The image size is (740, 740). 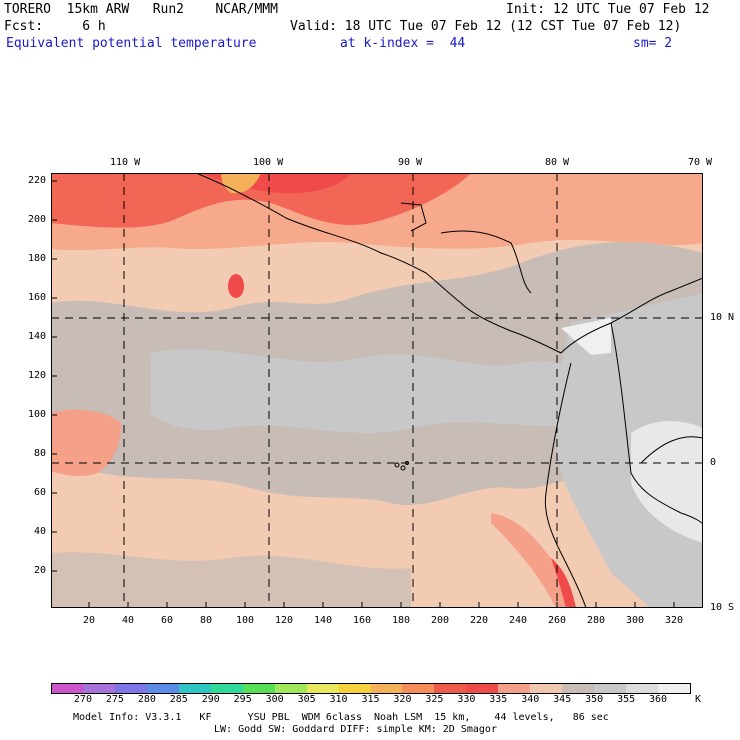 What do you see at coordinates (362, 620) in the screenshot?
I see `x-label: 160` at bounding box center [362, 620].